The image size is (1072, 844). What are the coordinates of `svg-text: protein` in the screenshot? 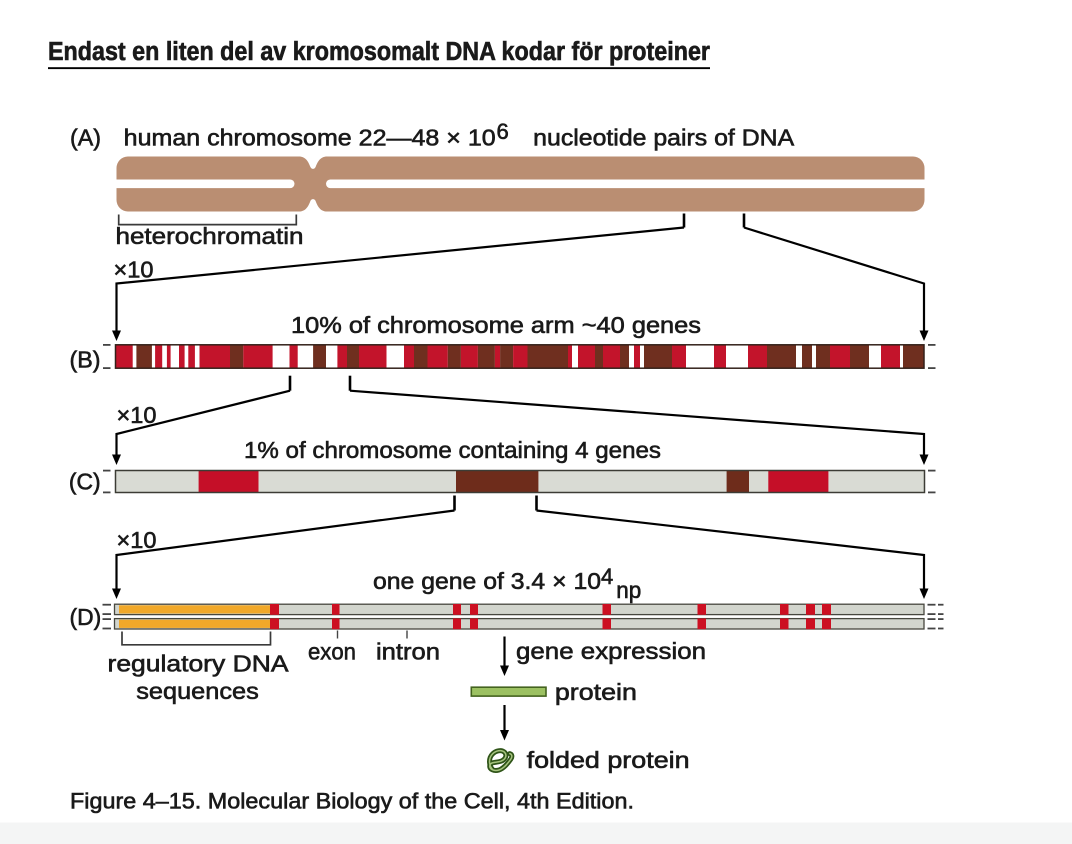 It's located at (596, 692).